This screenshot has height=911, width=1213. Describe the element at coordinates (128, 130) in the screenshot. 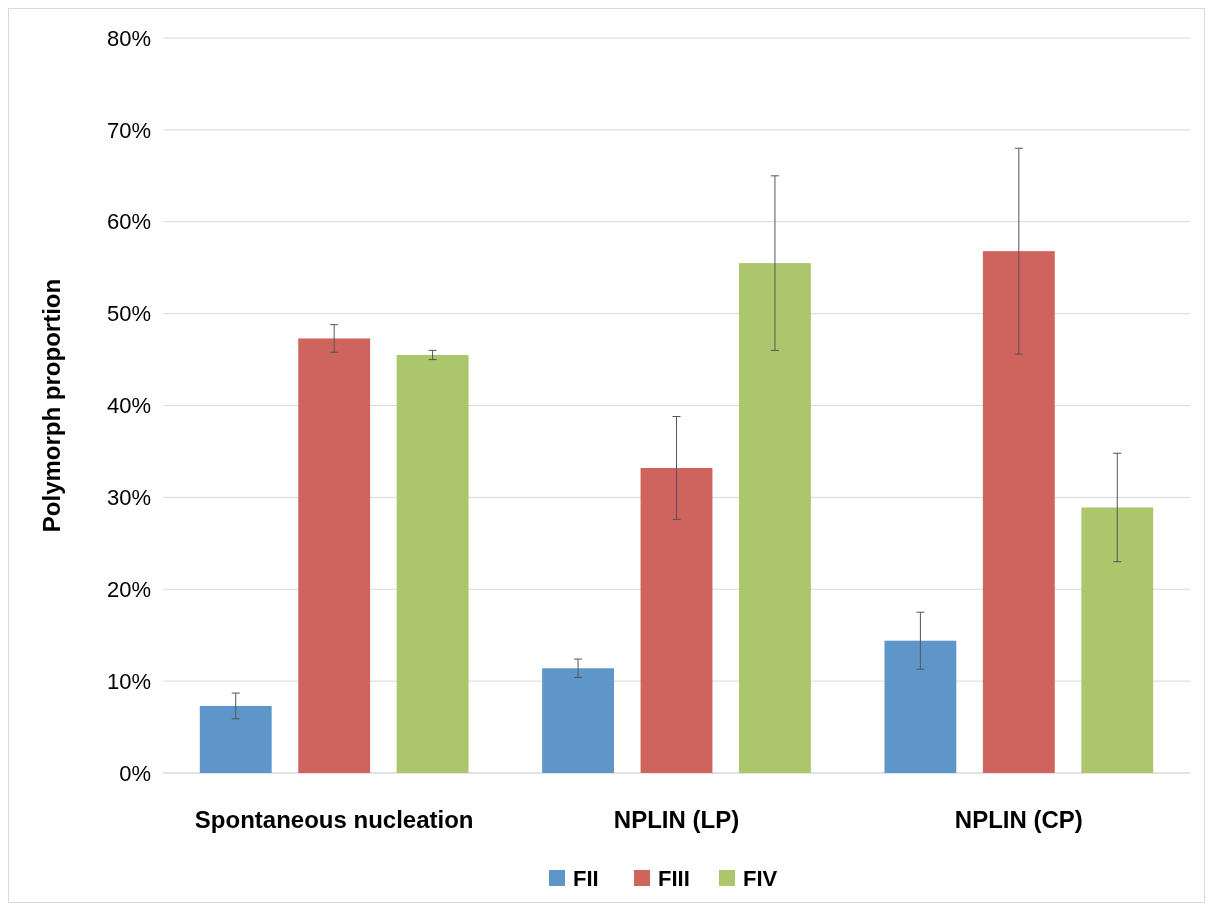

I see `y-tick-label: 70%` at that location.